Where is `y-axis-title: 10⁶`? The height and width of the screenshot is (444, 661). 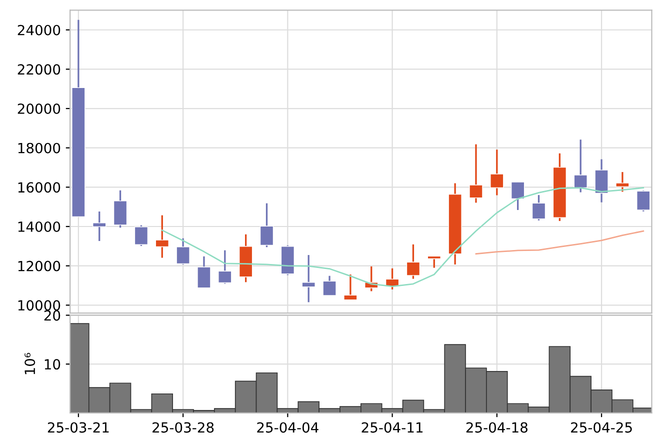 y-axis-title: 10⁶ is located at coordinates (30, 363).